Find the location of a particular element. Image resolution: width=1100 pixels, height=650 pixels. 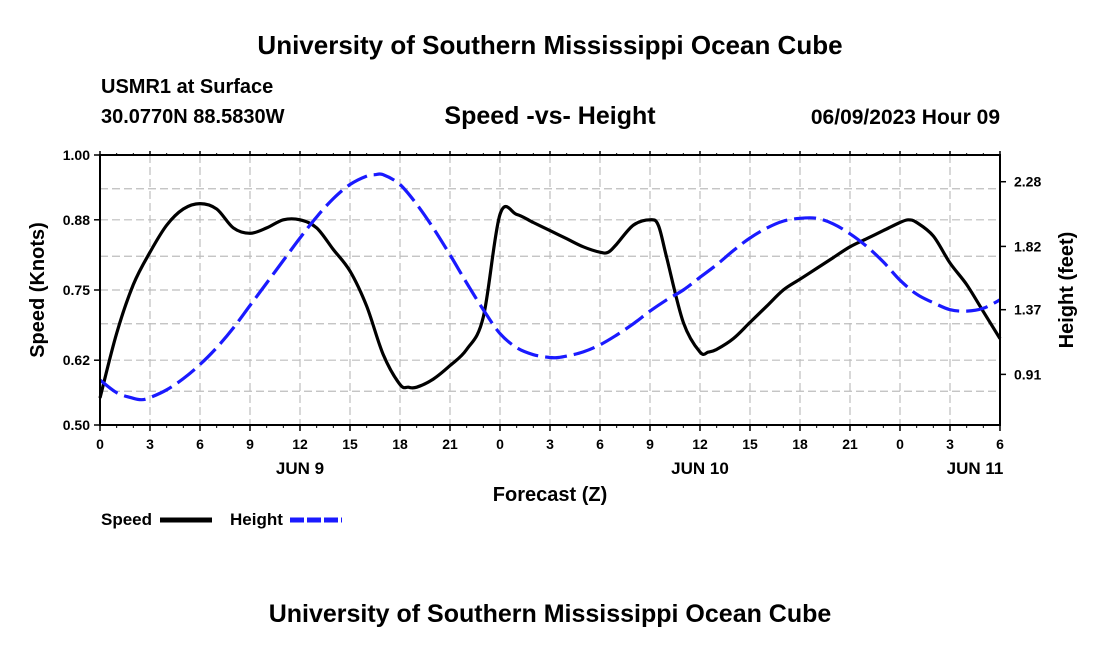

y-left-tick-label: 0.75 is located at coordinates (76, 290).